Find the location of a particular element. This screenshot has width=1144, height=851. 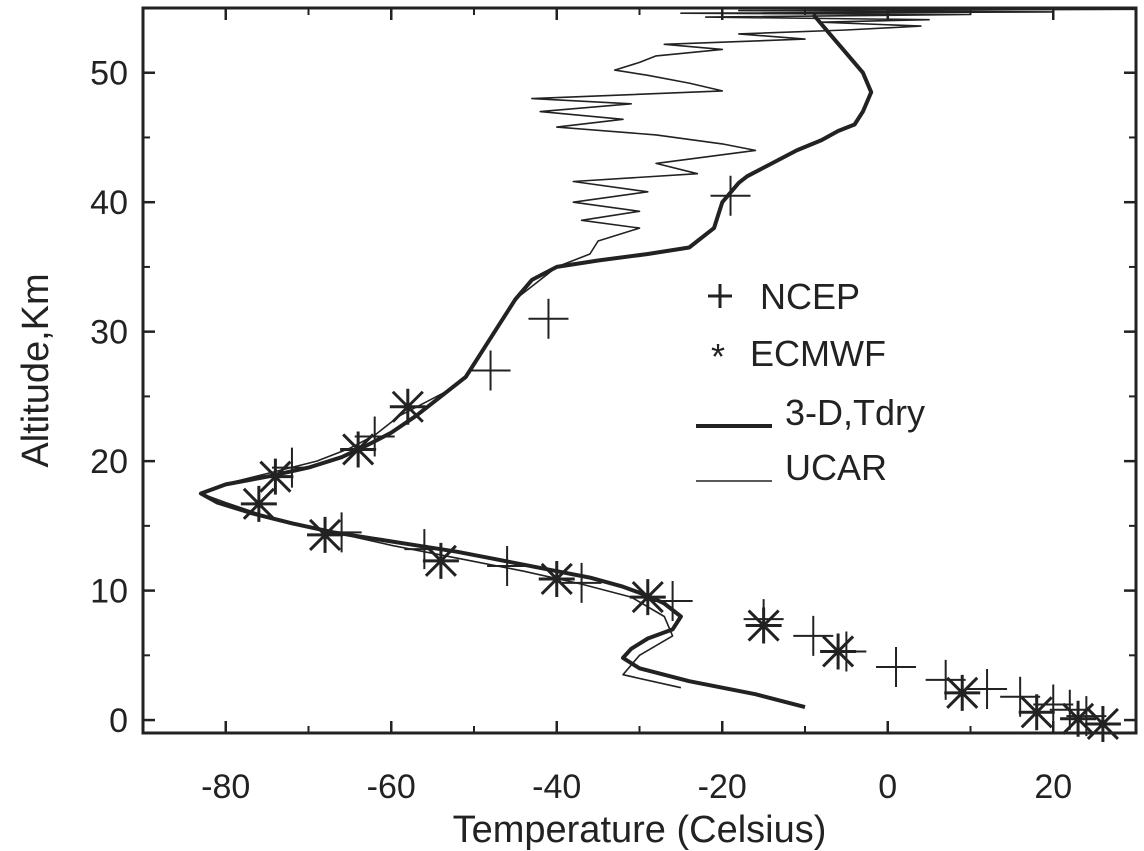

y-tick-label: 50 is located at coordinates (109, 74).